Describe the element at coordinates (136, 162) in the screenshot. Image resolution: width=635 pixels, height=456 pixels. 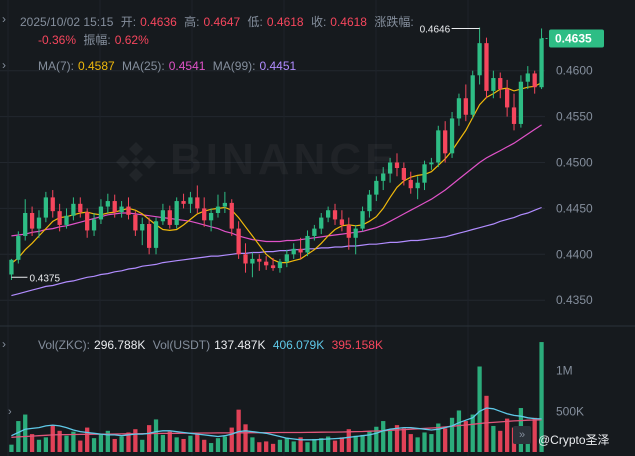
I see `binance-logo-icon` at that location.